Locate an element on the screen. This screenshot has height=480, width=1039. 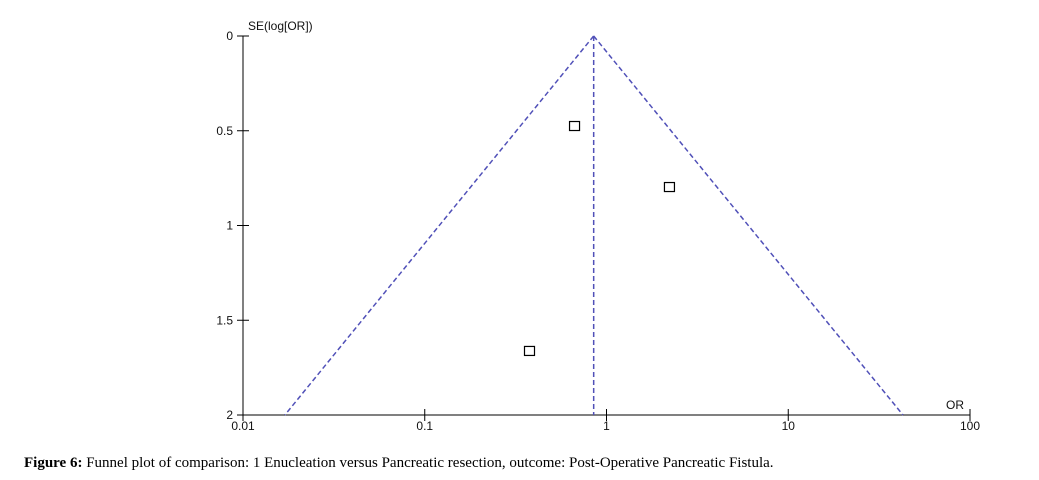
y-tick-label: 0 is located at coordinates (229, 36).